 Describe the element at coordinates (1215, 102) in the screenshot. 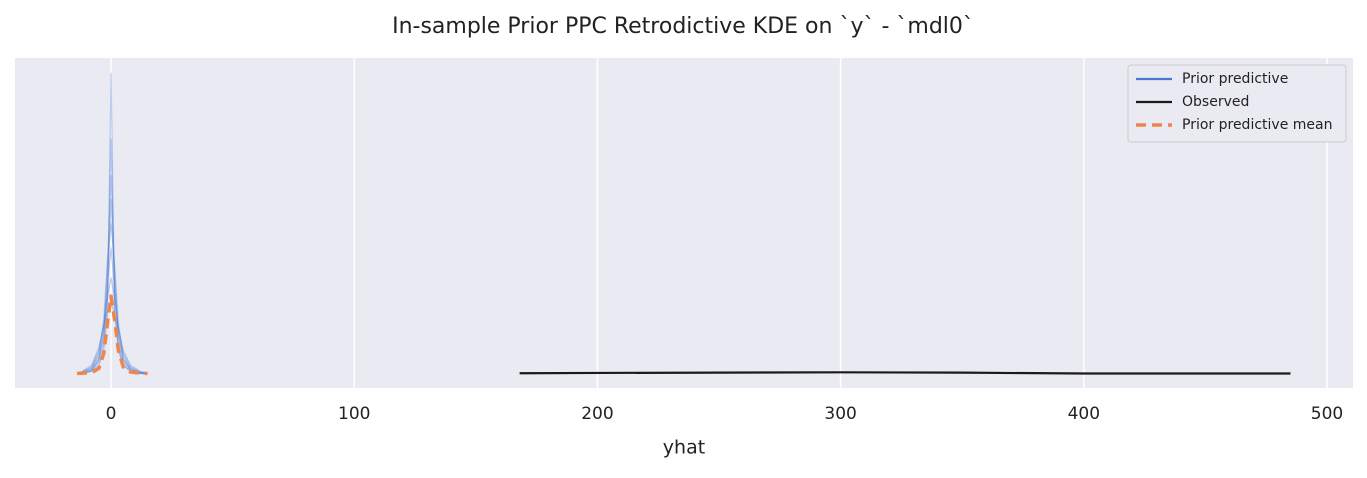

I see `legend-label: Observed` at that location.